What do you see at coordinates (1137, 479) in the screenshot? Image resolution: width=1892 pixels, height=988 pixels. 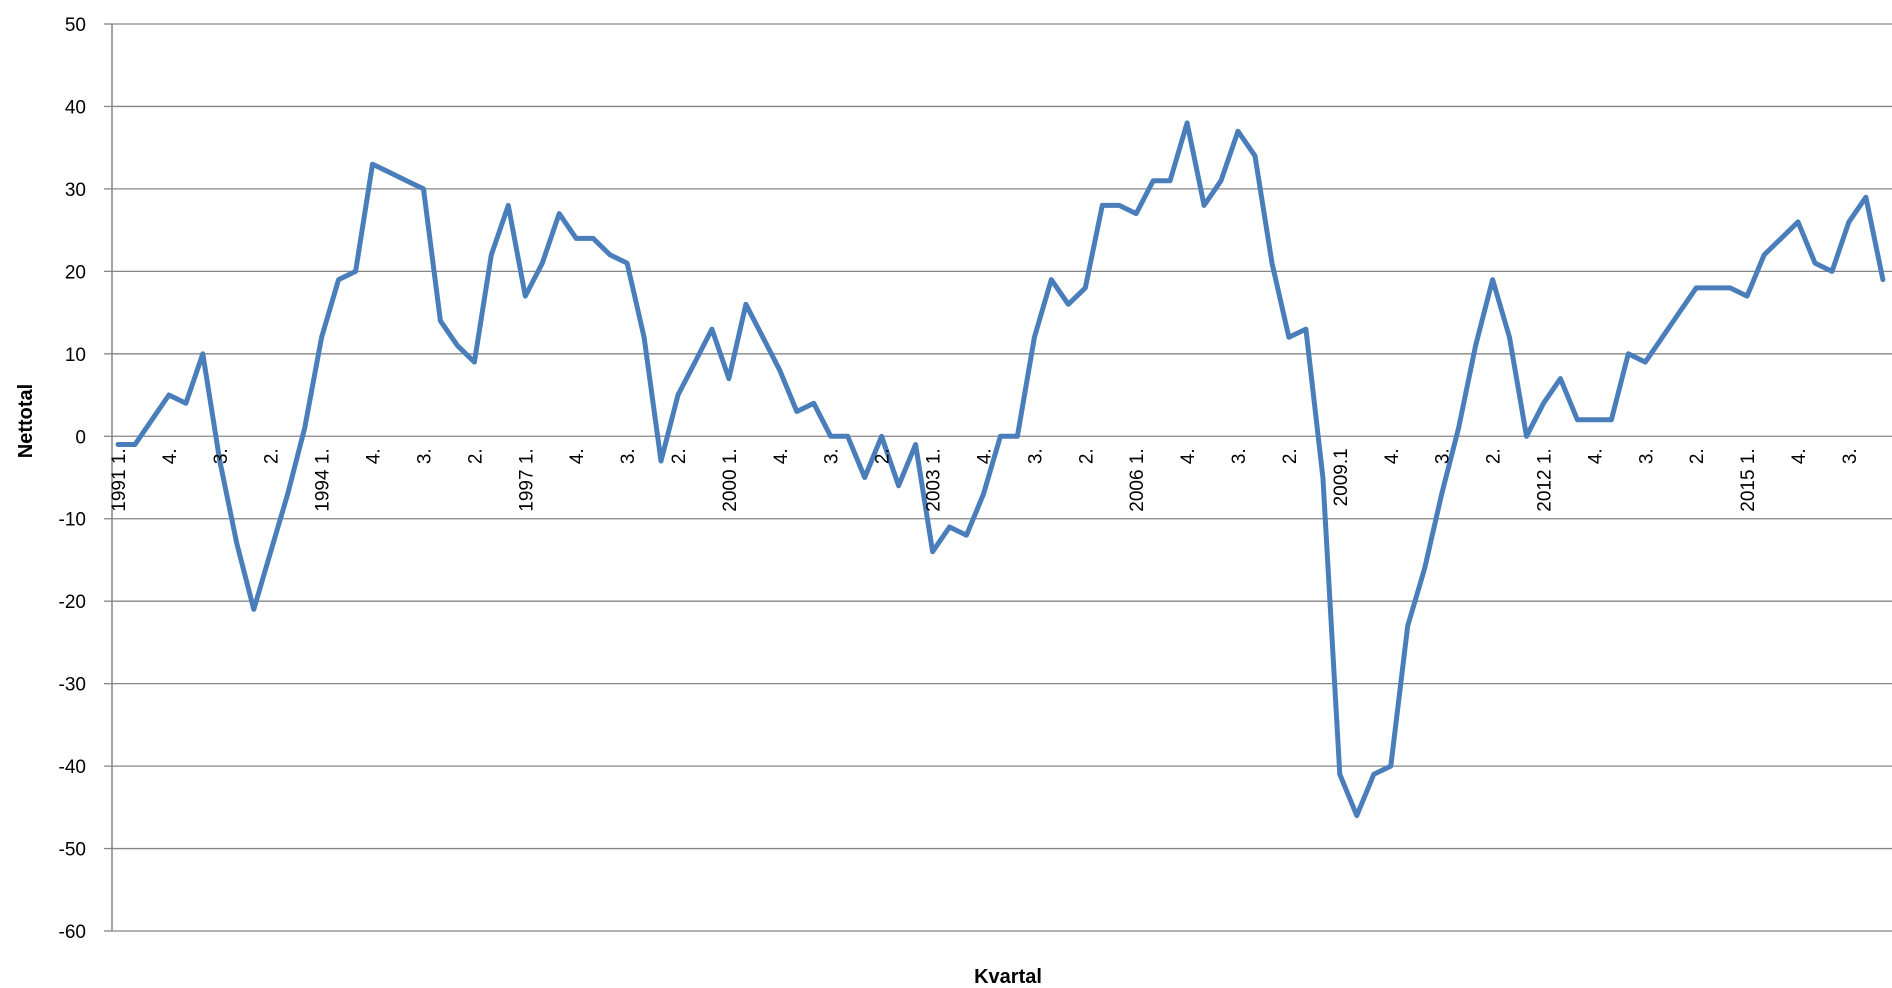 I see `x-tick-label: 2006 1.` at bounding box center [1137, 479].